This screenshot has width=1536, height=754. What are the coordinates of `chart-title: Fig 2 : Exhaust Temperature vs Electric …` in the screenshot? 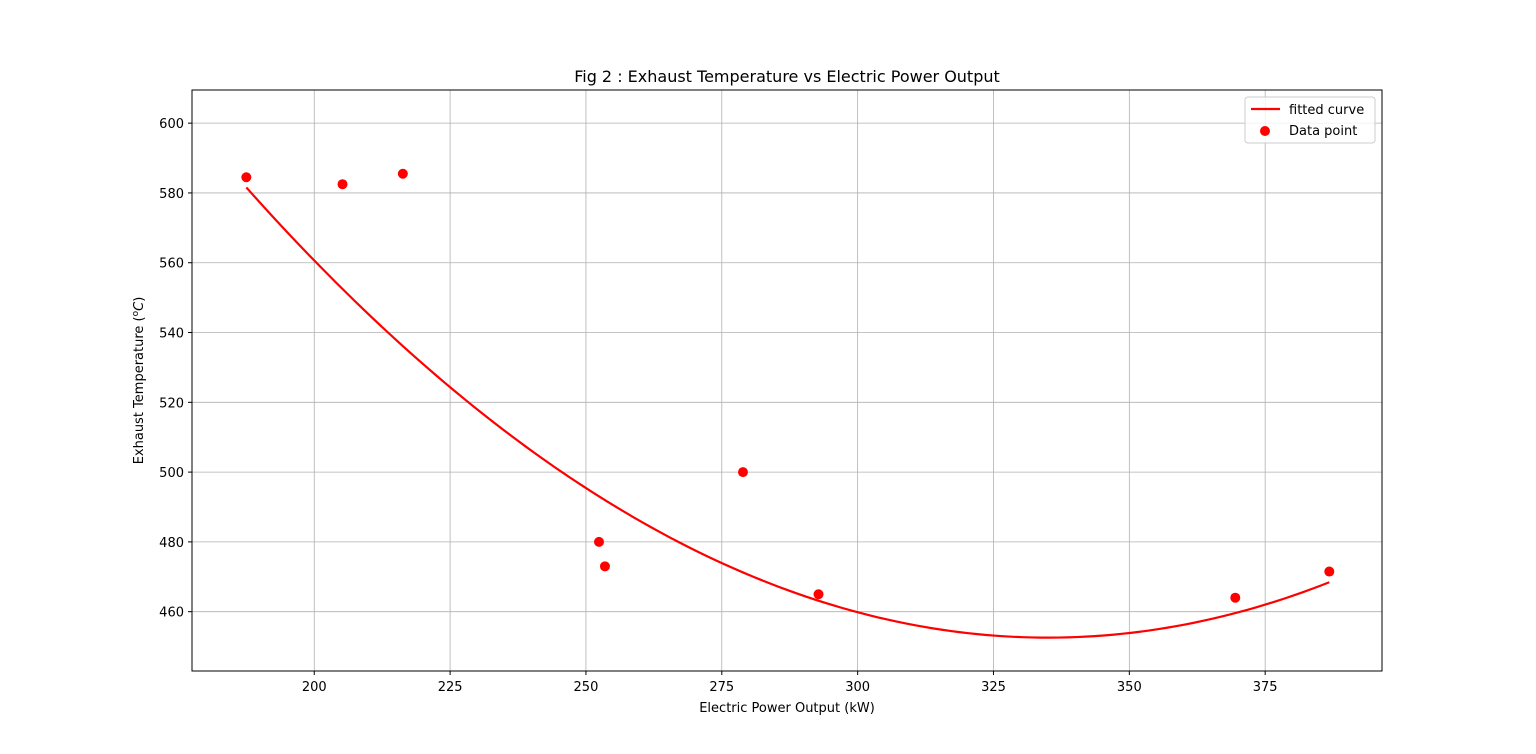 It's located at (787, 76).